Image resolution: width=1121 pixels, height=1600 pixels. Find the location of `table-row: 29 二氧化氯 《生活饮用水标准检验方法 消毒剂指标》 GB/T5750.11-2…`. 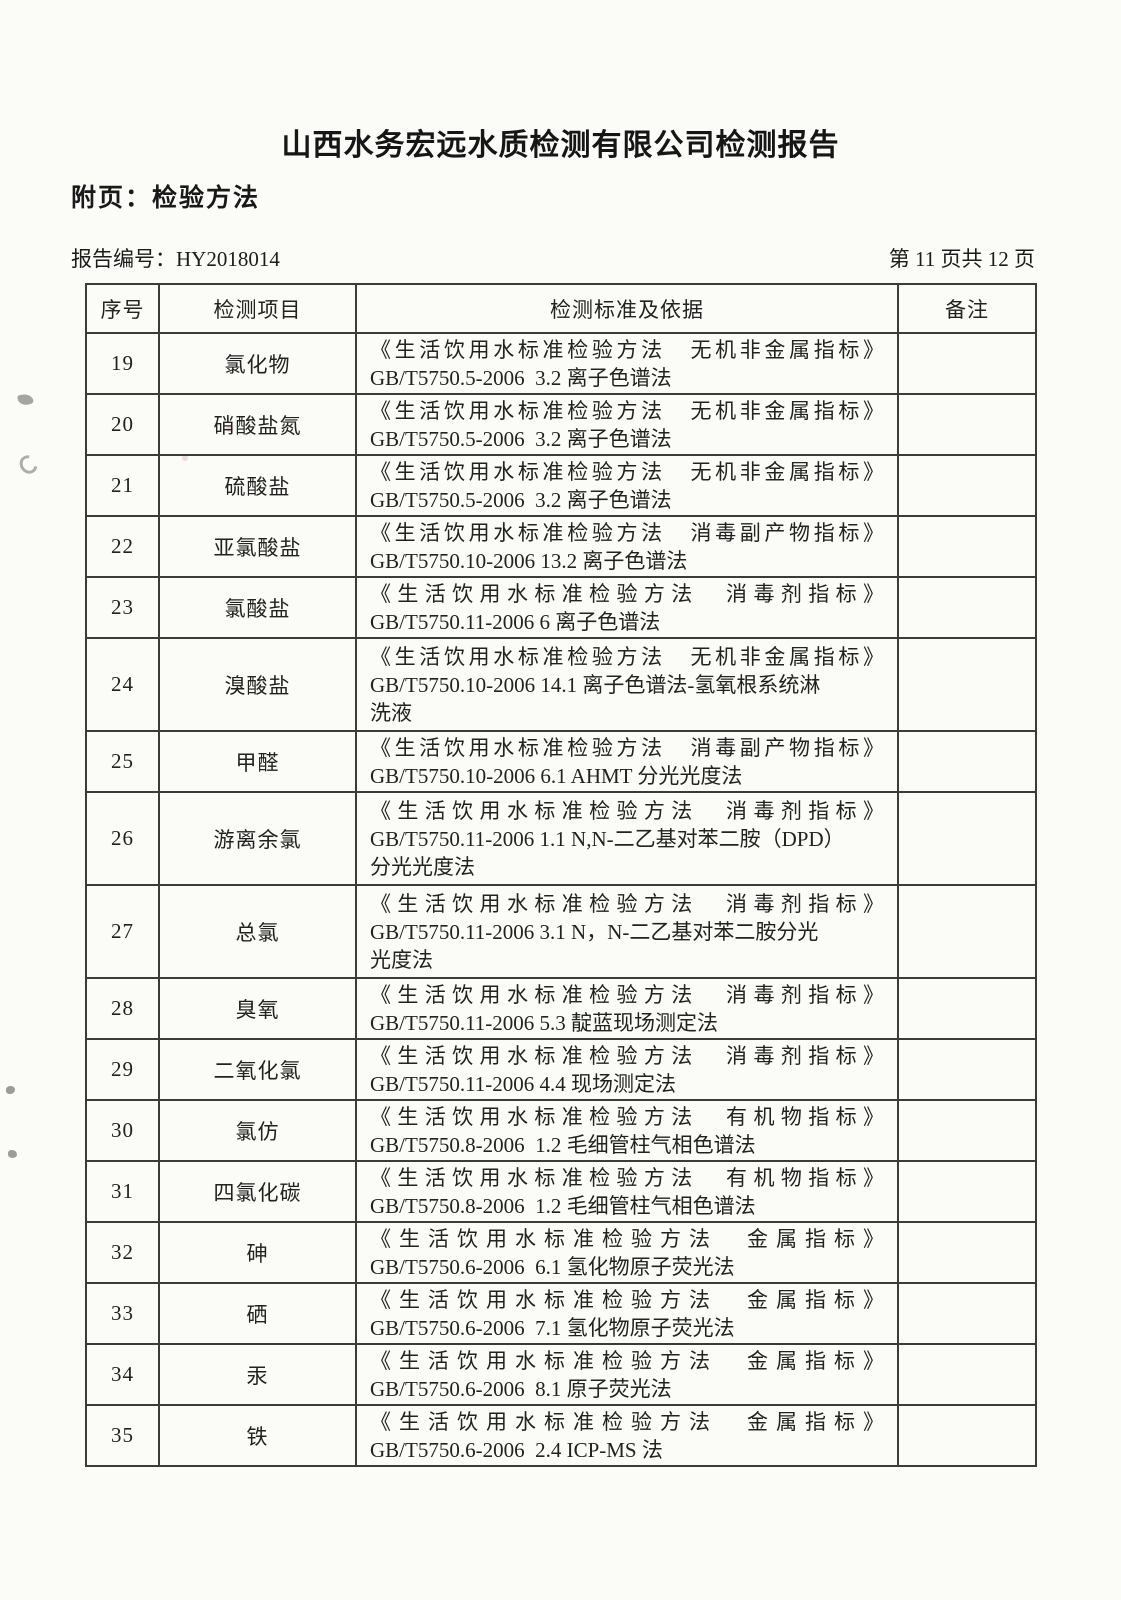

table-row: 29 二氧化氯 《生活饮用水标准检验方法 消毒剂指标》 GB/T5750.11-2… is located at coordinates (561, 1069).